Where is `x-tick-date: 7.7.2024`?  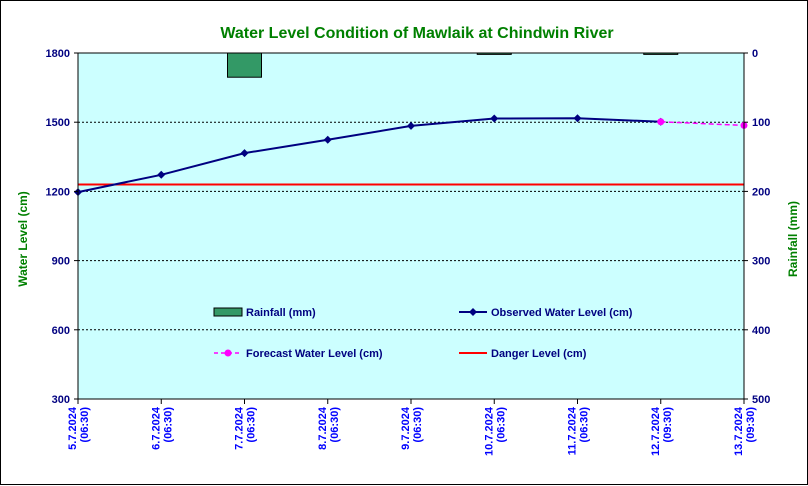 x-tick-date: 7.7.2024 is located at coordinates (240, 428).